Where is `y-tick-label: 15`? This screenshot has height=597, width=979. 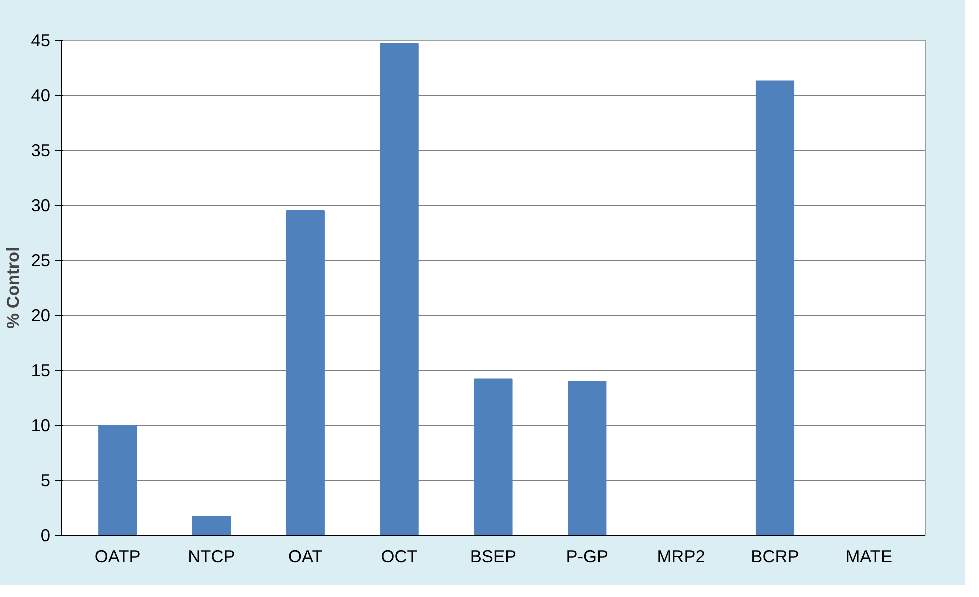
y-tick-label: 15 is located at coordinates (41, 370).